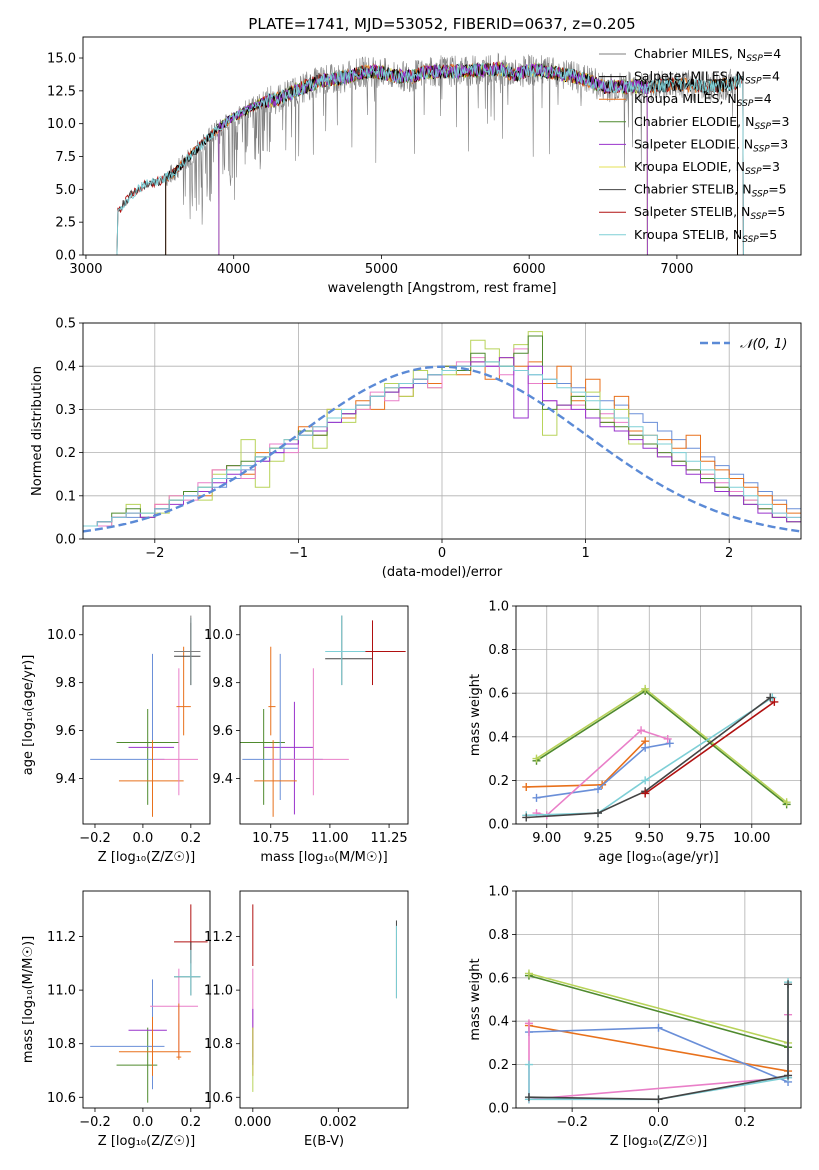  I want to click on y-tick-label: 0.1, so click(65, 496).